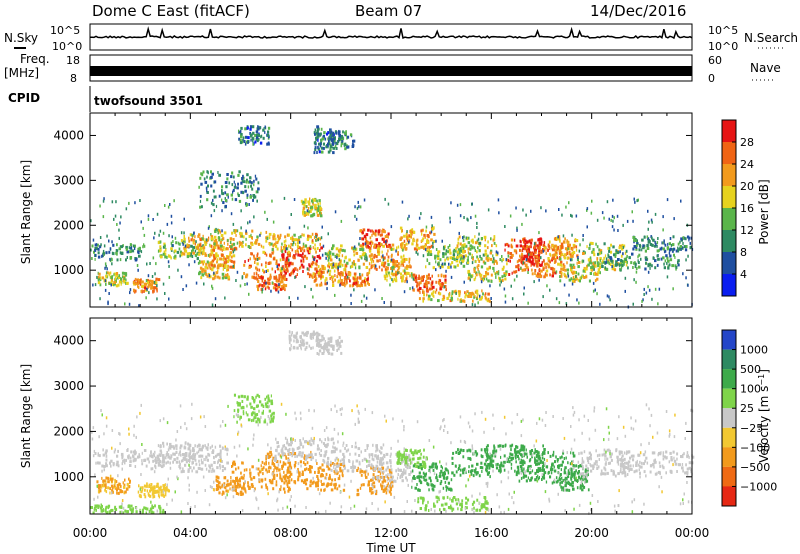  Describe the element at coordinates (68, 135) in the screenshot. I see `y-tick-label: 4000` at that location.